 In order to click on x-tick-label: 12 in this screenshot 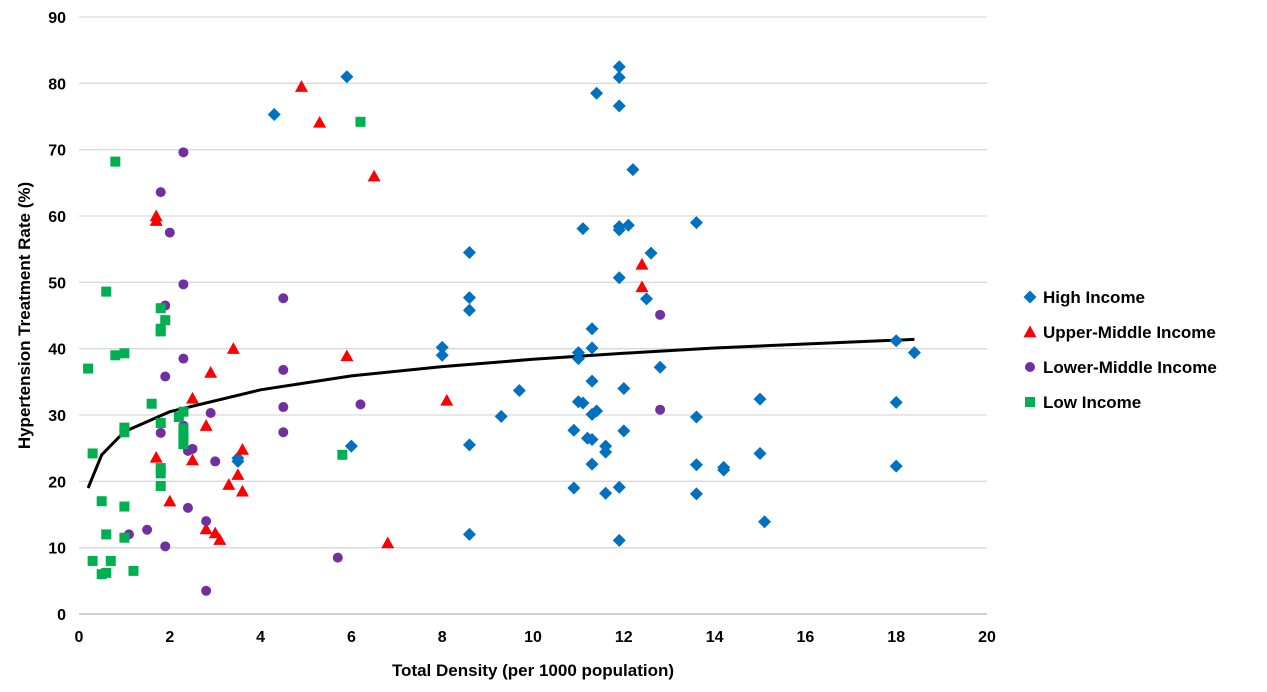, I will do `click(624, 637)`.